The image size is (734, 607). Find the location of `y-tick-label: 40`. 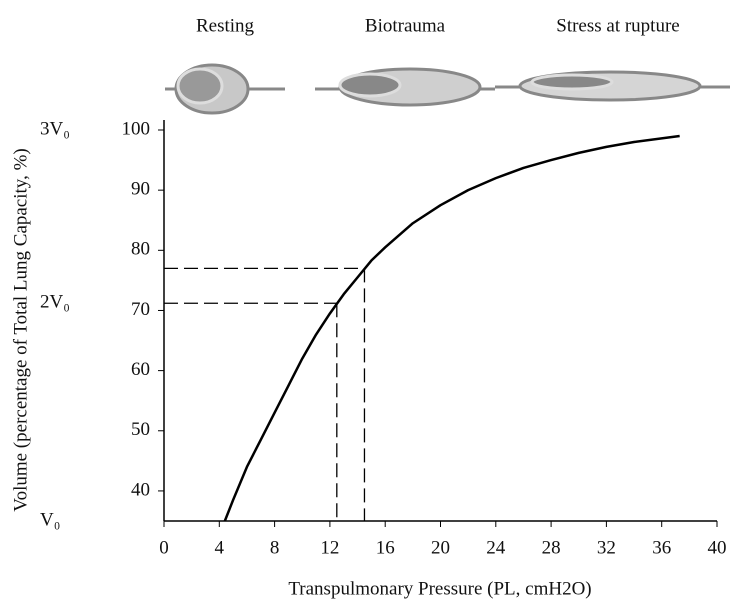

y-tick-label: 40 is located at coordinates (140, 489).